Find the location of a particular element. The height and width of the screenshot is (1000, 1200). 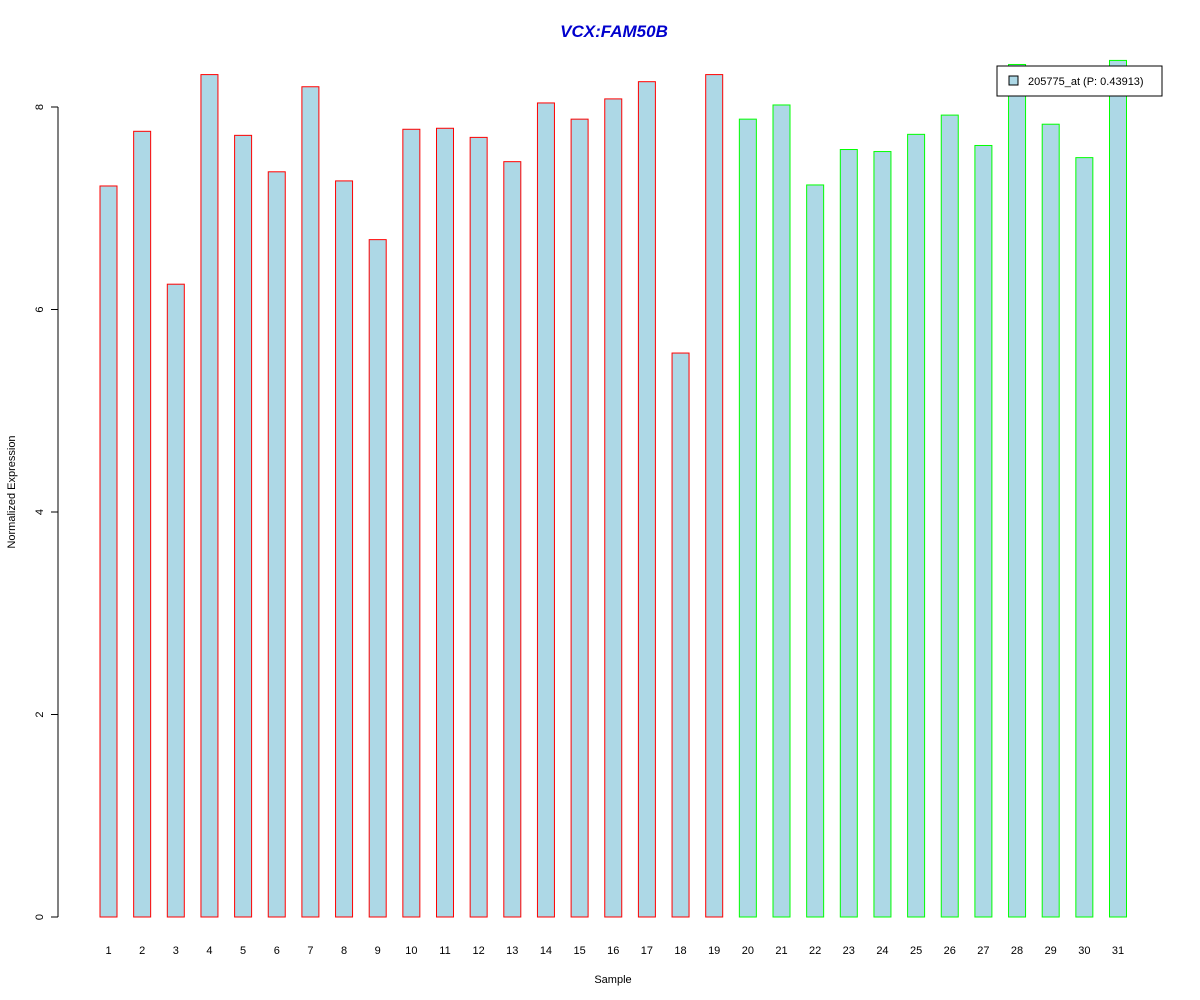

legend-label: 205775_at (P: 0.43913) is located at coordinates (1086, 82).